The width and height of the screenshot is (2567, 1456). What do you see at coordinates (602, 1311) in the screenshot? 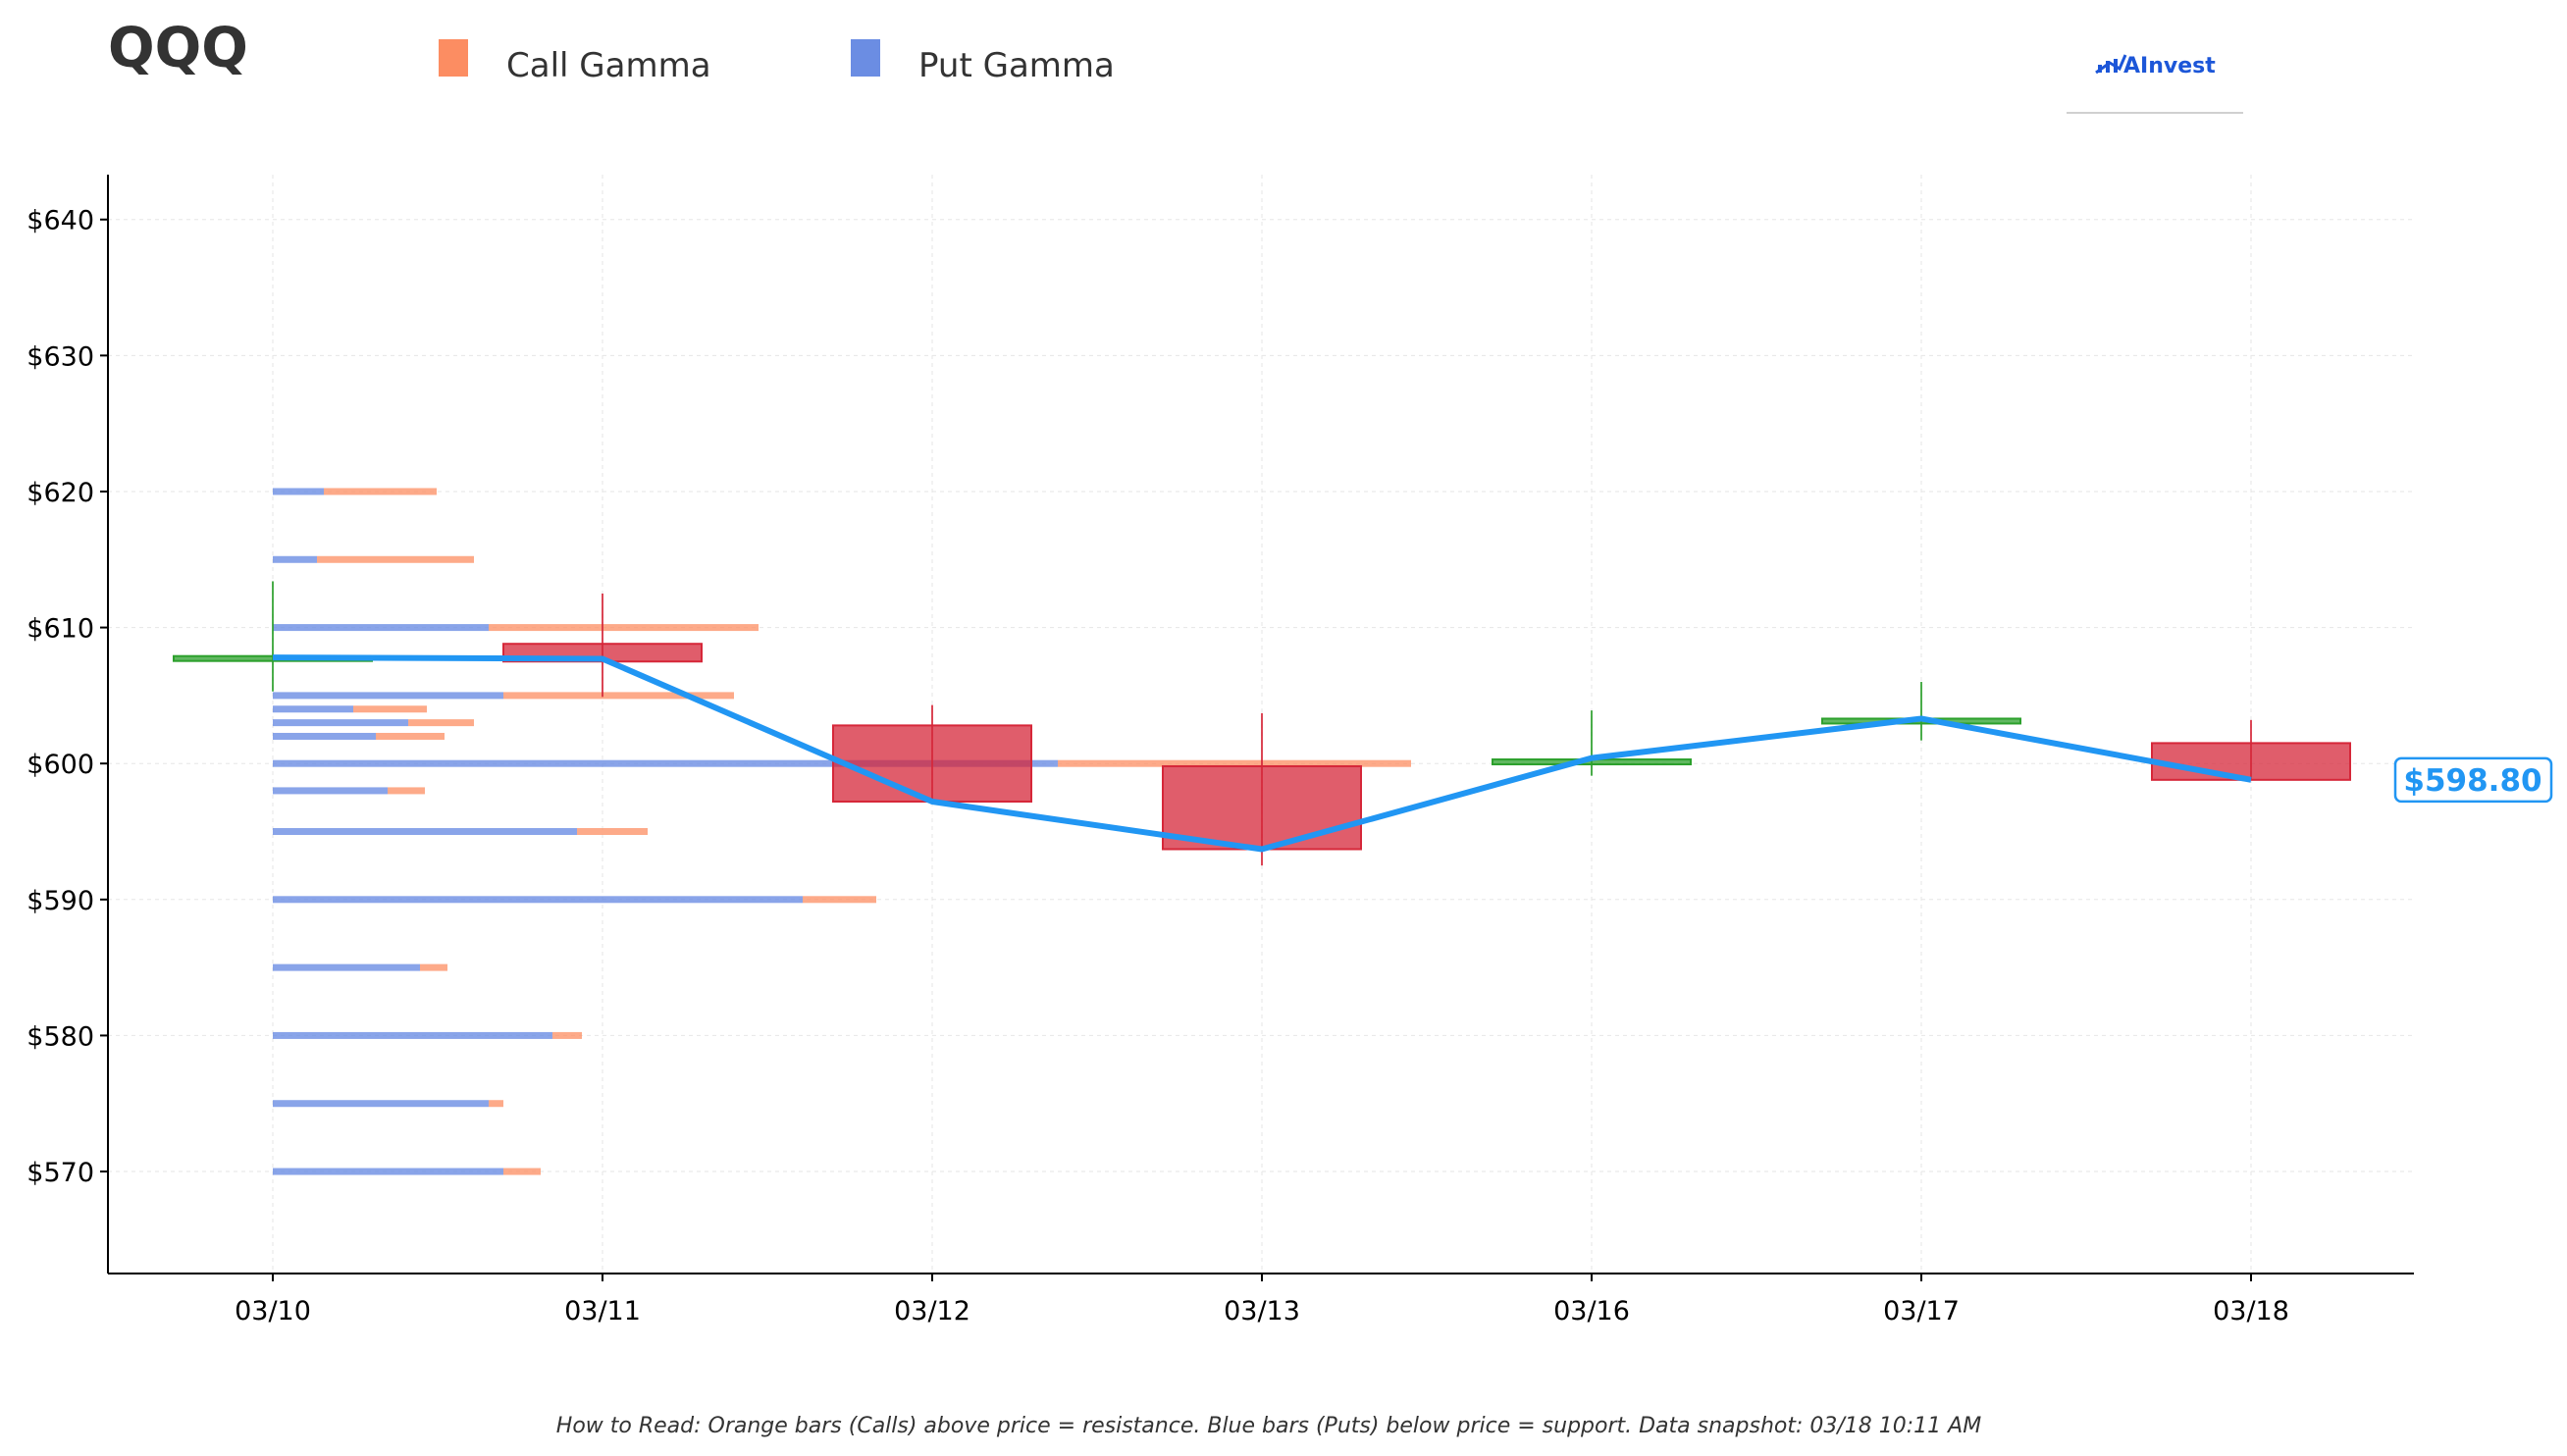
I see `x-tick-label: 03/11` at bounding box center [602, 1311].